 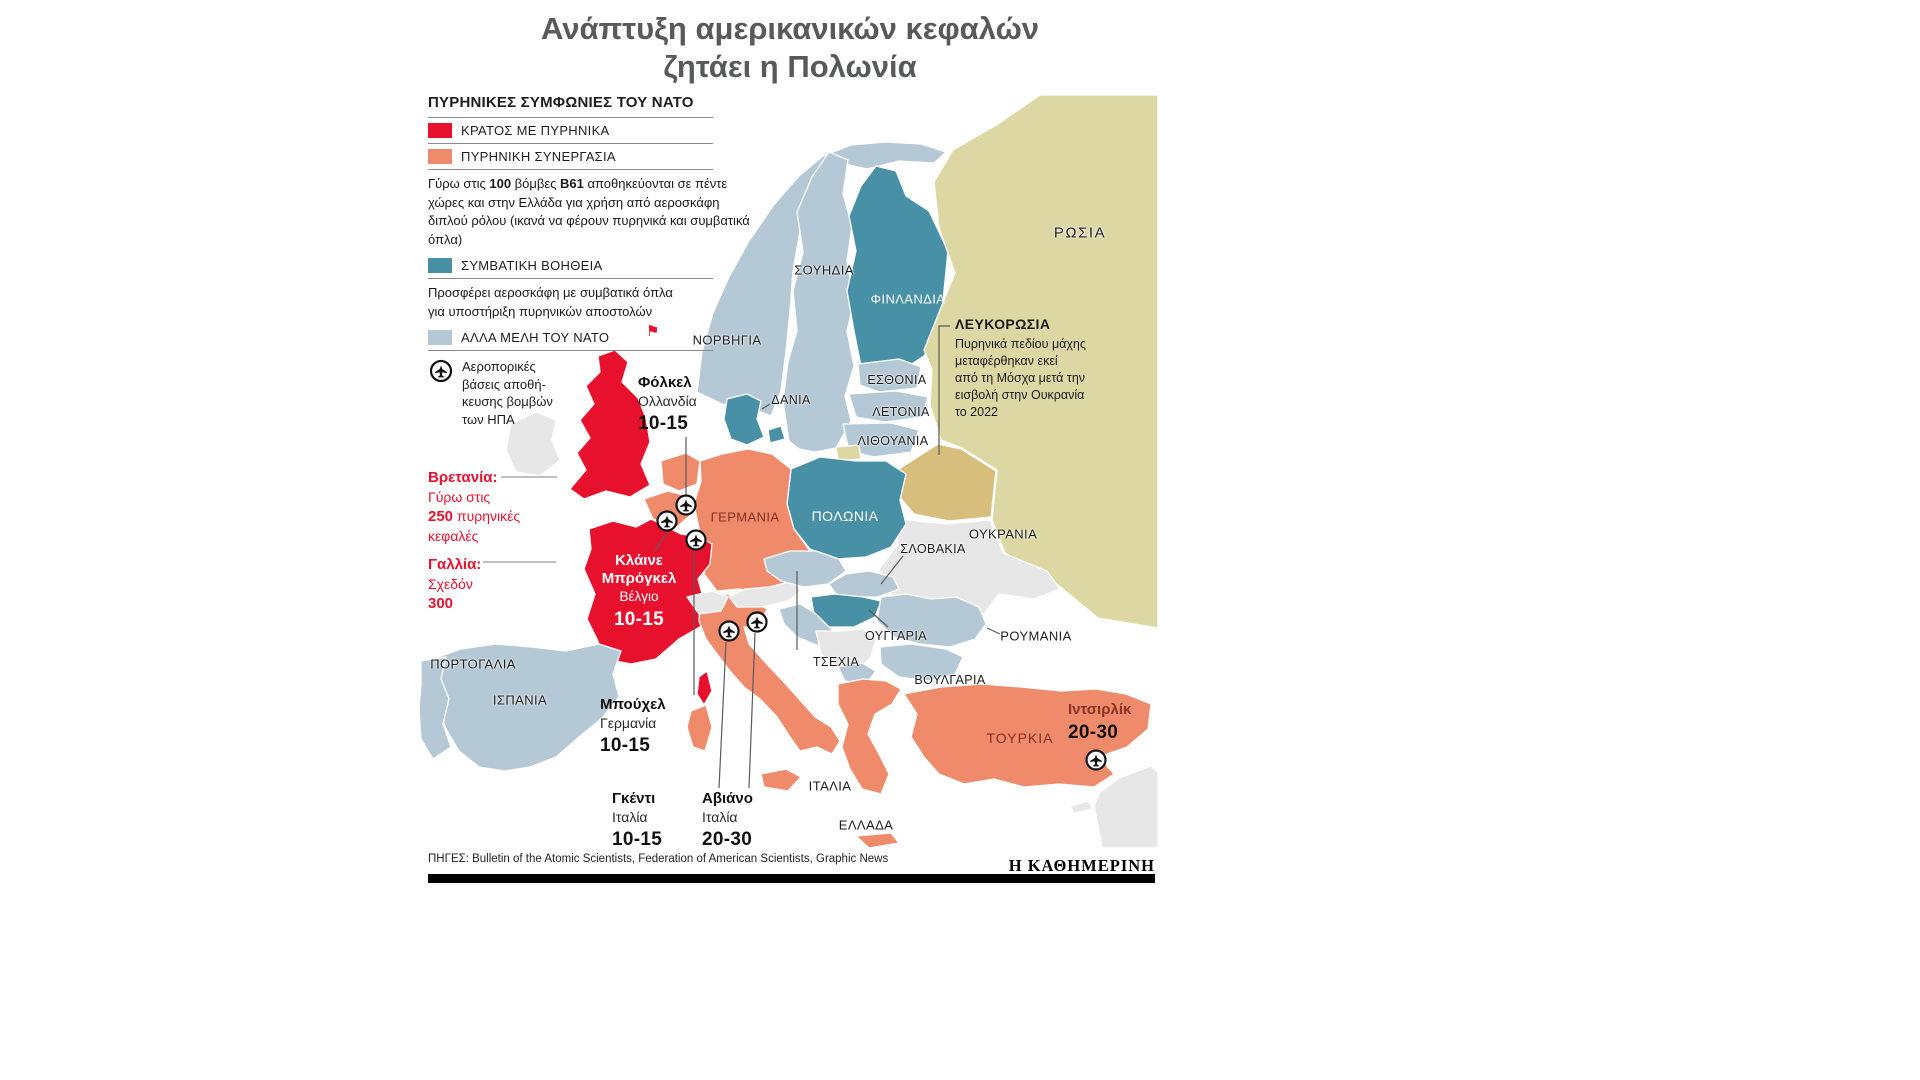 I want to click on airbase-icon-buchel, so click(x=696, y=540).